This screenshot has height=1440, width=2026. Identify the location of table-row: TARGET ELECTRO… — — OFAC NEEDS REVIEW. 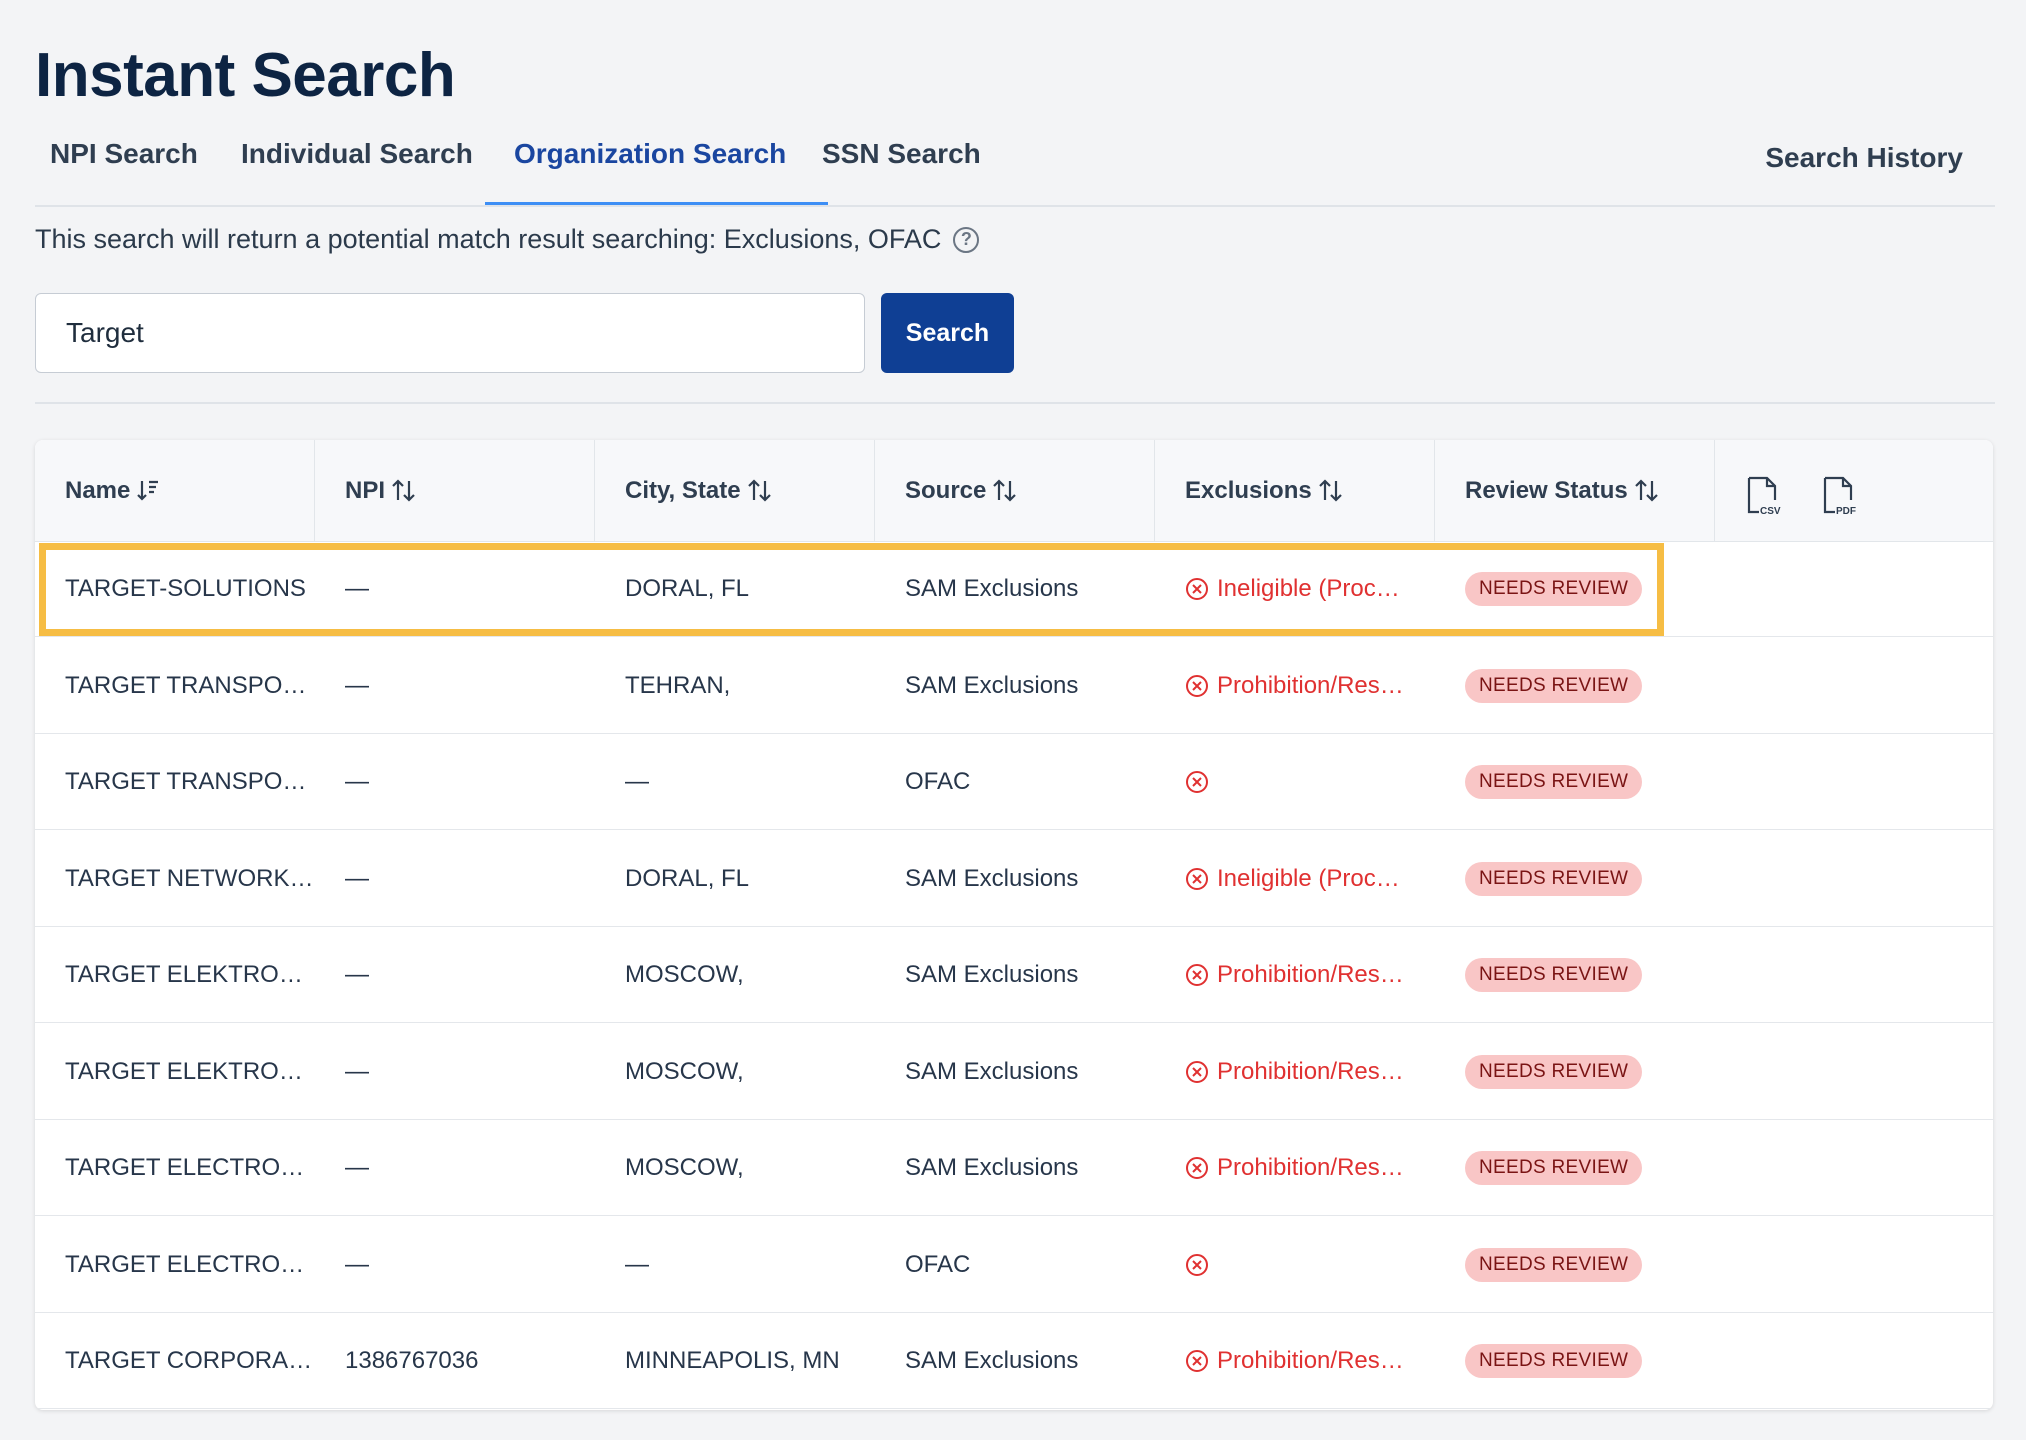
(1014, 1265).